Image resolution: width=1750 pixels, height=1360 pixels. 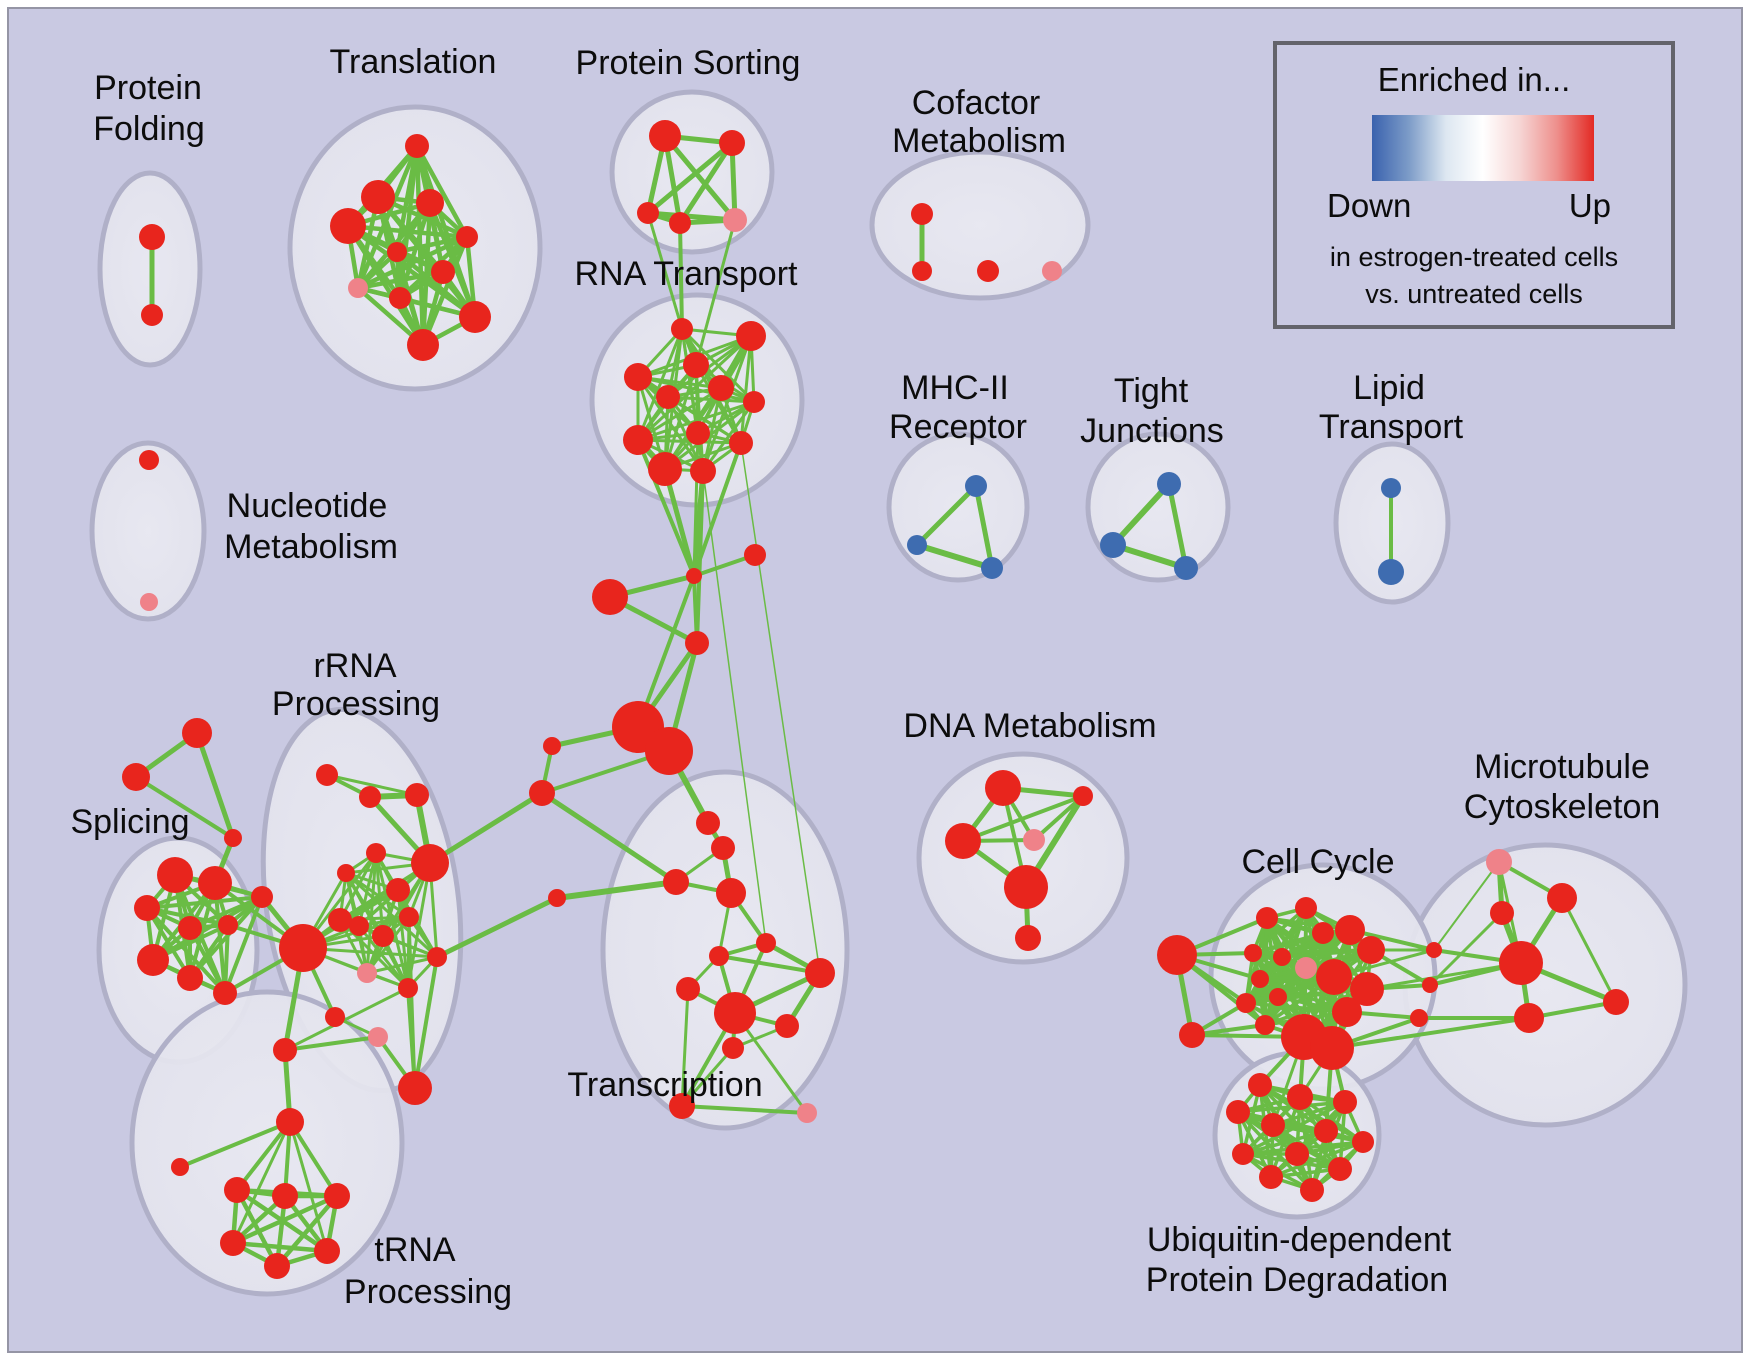 I want to click on graph-node-rt1, so click(x=682, y=329).